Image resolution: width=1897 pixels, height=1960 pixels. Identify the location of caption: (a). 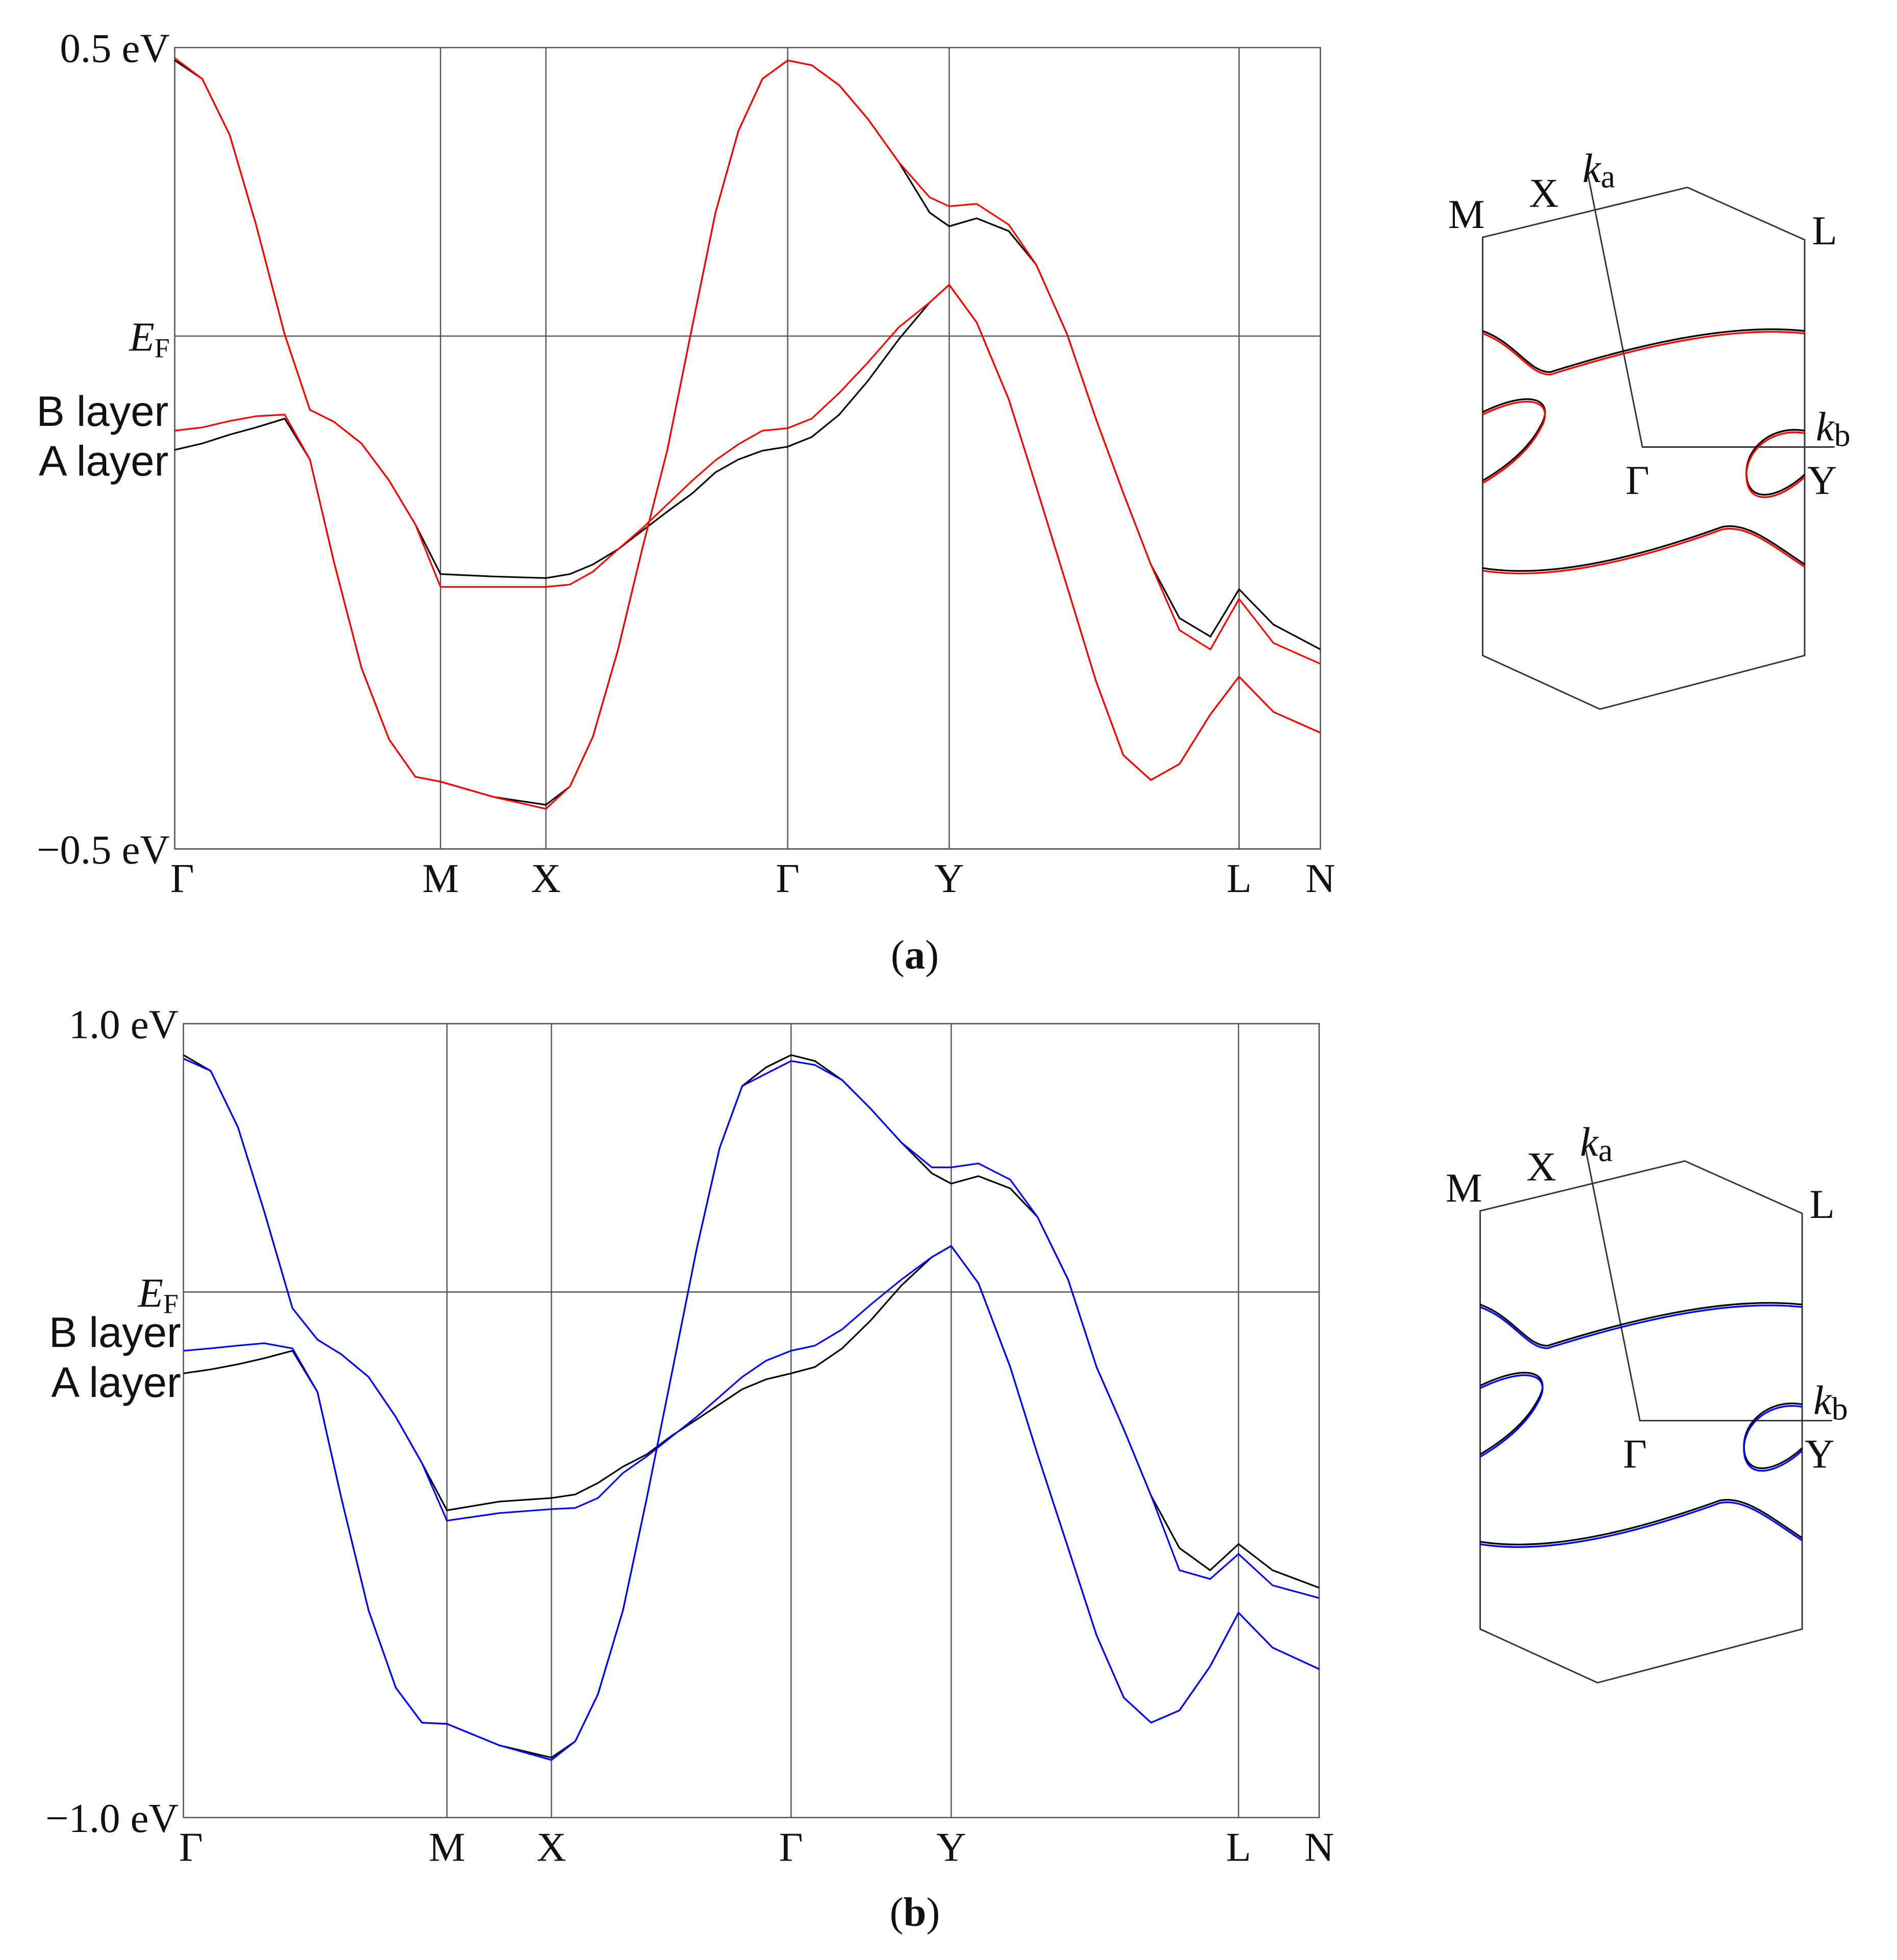
(915, 955).